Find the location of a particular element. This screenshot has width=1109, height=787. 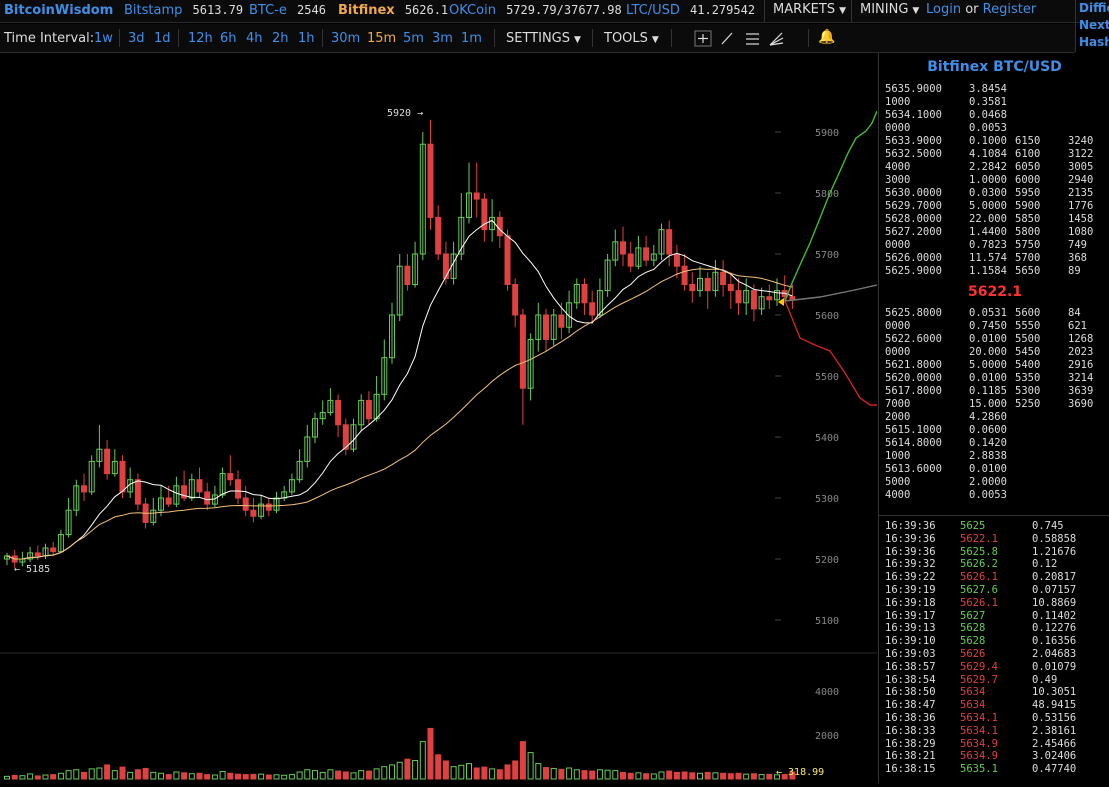

interval-6h: 6h is located at coordinates (228, 38).